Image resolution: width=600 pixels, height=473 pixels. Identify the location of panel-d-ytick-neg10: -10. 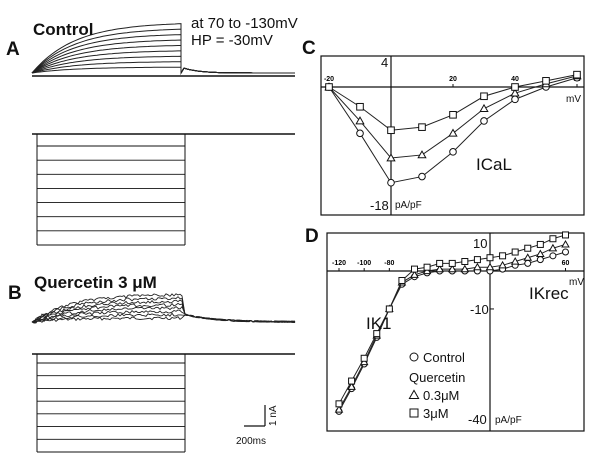
(479, 309).